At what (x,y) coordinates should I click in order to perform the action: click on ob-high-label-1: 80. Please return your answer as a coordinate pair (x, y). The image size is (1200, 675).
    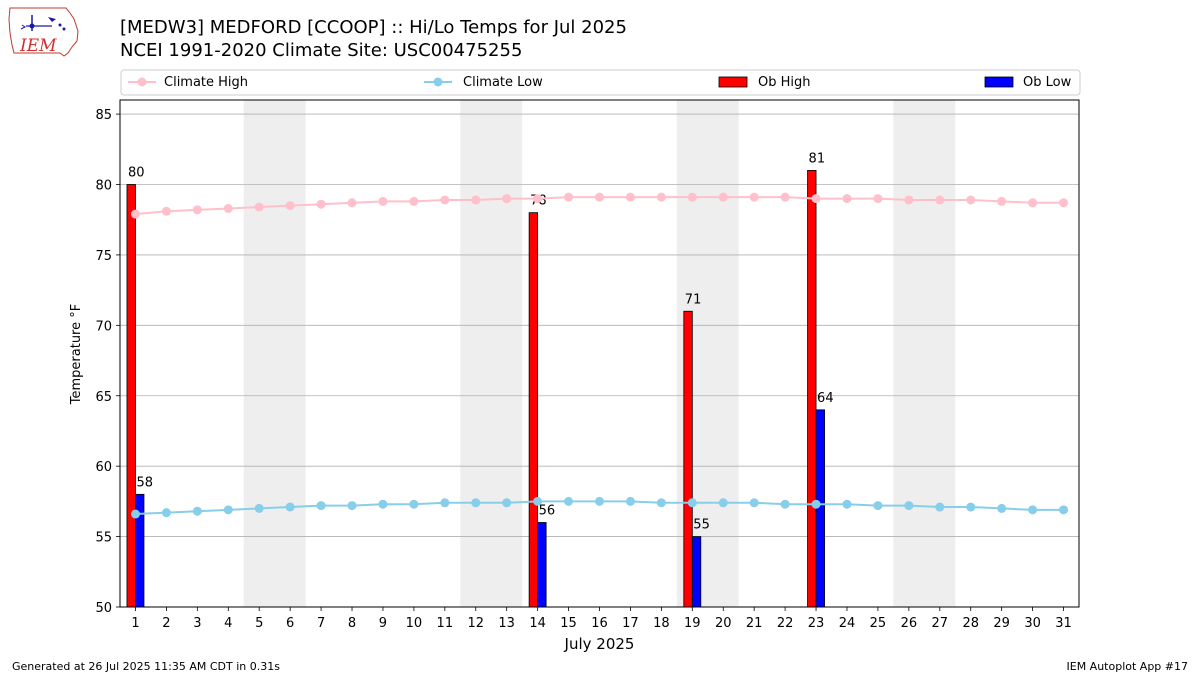
    Looking at the image, I should click on (136, 173).